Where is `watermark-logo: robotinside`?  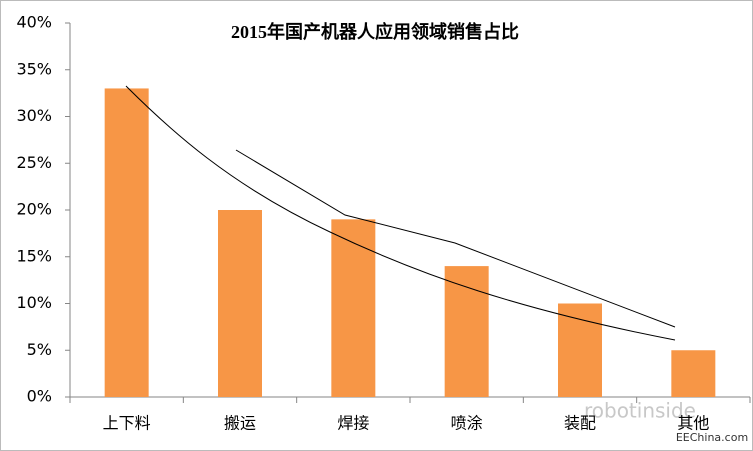
watermark-logo: robotinside is located at coordinates (640, 411).